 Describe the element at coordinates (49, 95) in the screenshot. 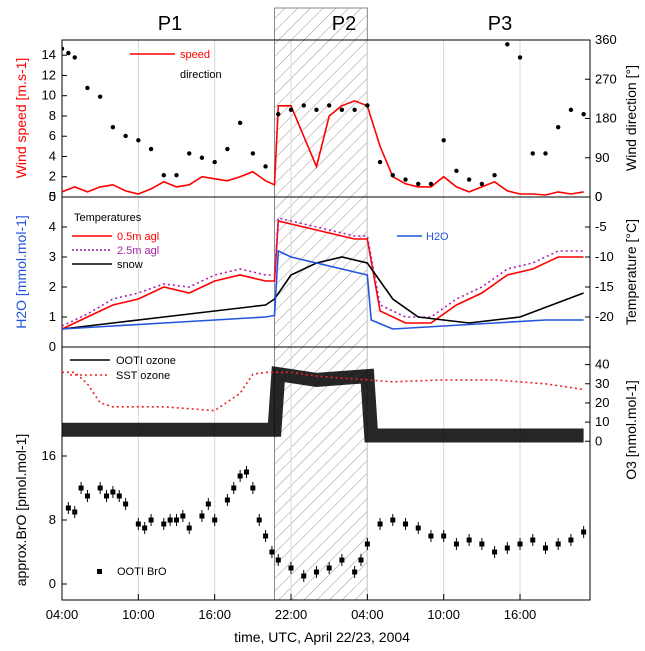

I see `y-tick-label-left: 10` at that location.